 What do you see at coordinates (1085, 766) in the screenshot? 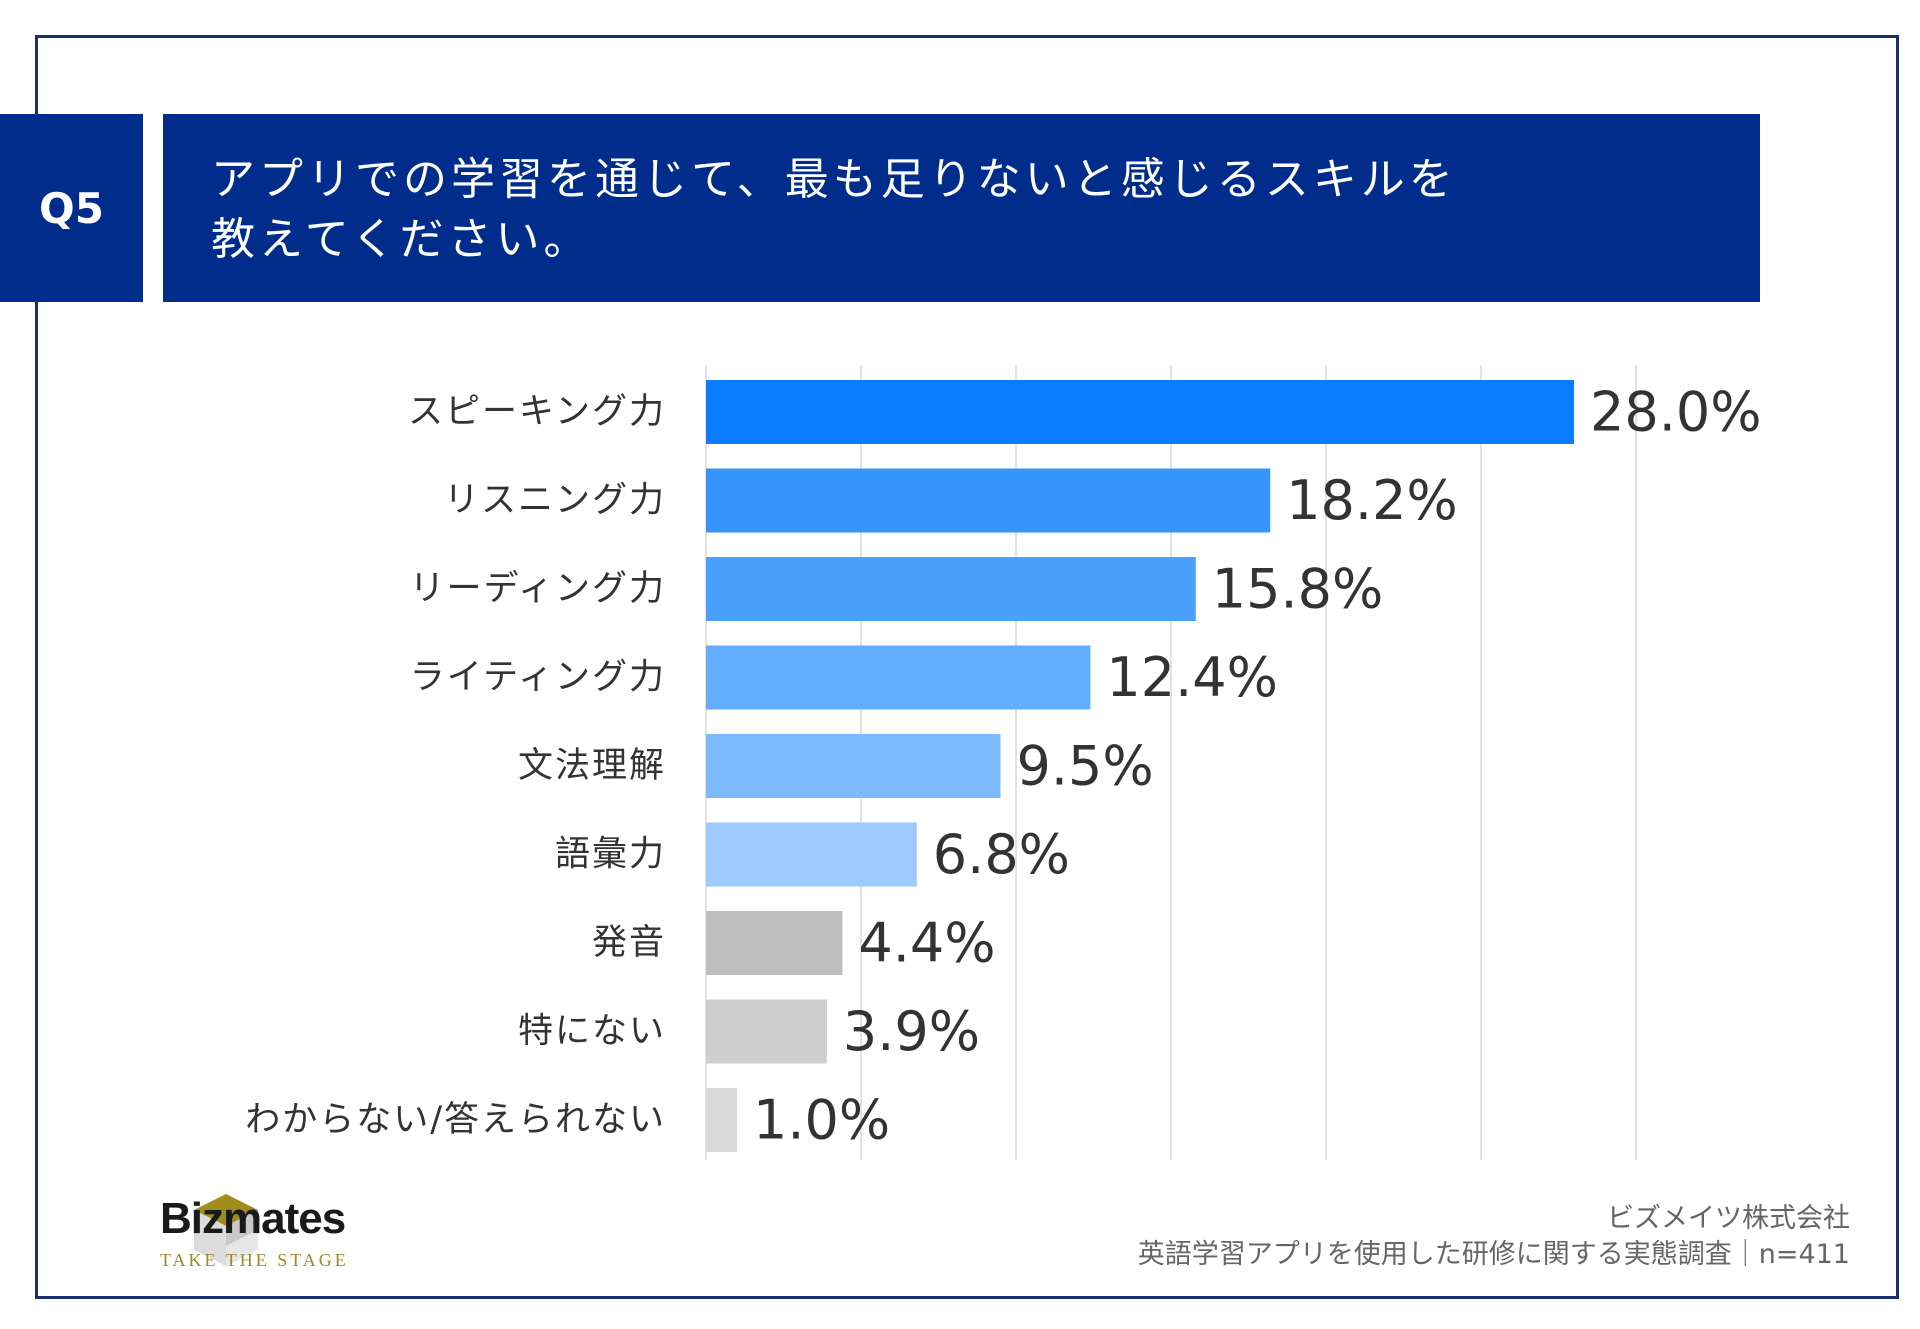
I see `value-label: 9.5%` at bounding box center [1085, 766].